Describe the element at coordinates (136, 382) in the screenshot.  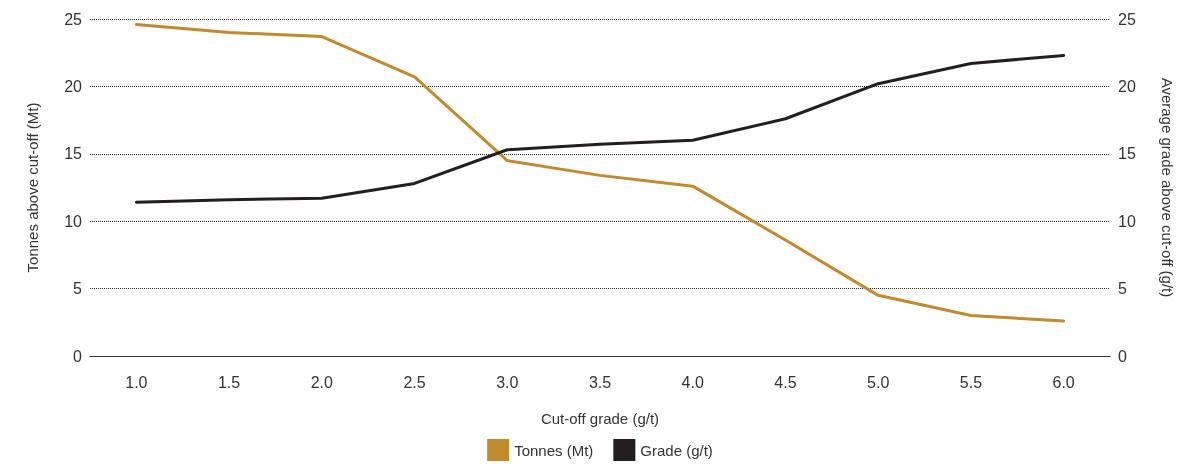
I see `x-tick-label: 1.0` at that location.